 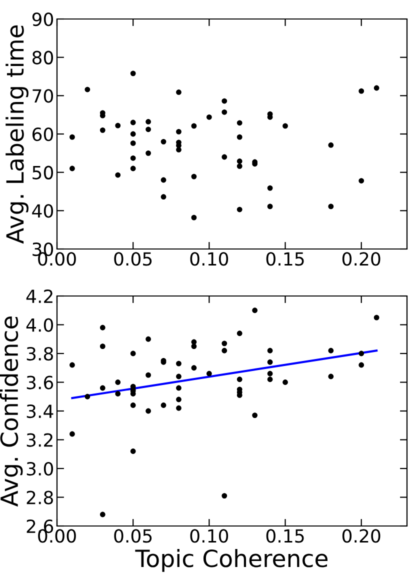 What do you see at coordinates (11, 411) in the screenshot?
I see `y-axis-title: Avg. Confidence` at bounding box center [11, 411].